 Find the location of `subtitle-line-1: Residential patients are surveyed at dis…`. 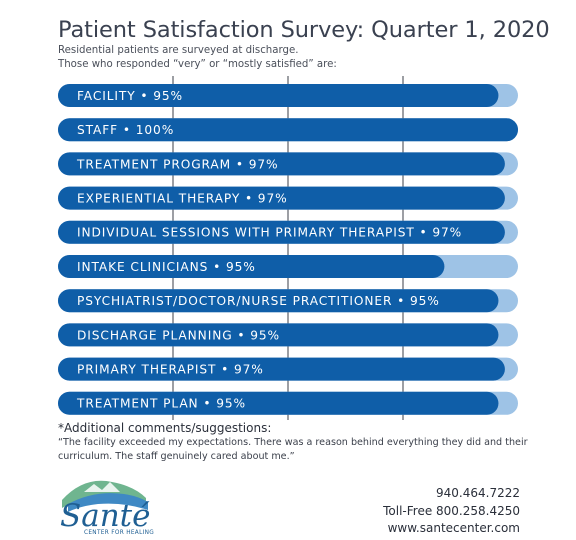

subtitle-line-1: Residential patients are surveyed at dis… is located at coordinates (178, 50).